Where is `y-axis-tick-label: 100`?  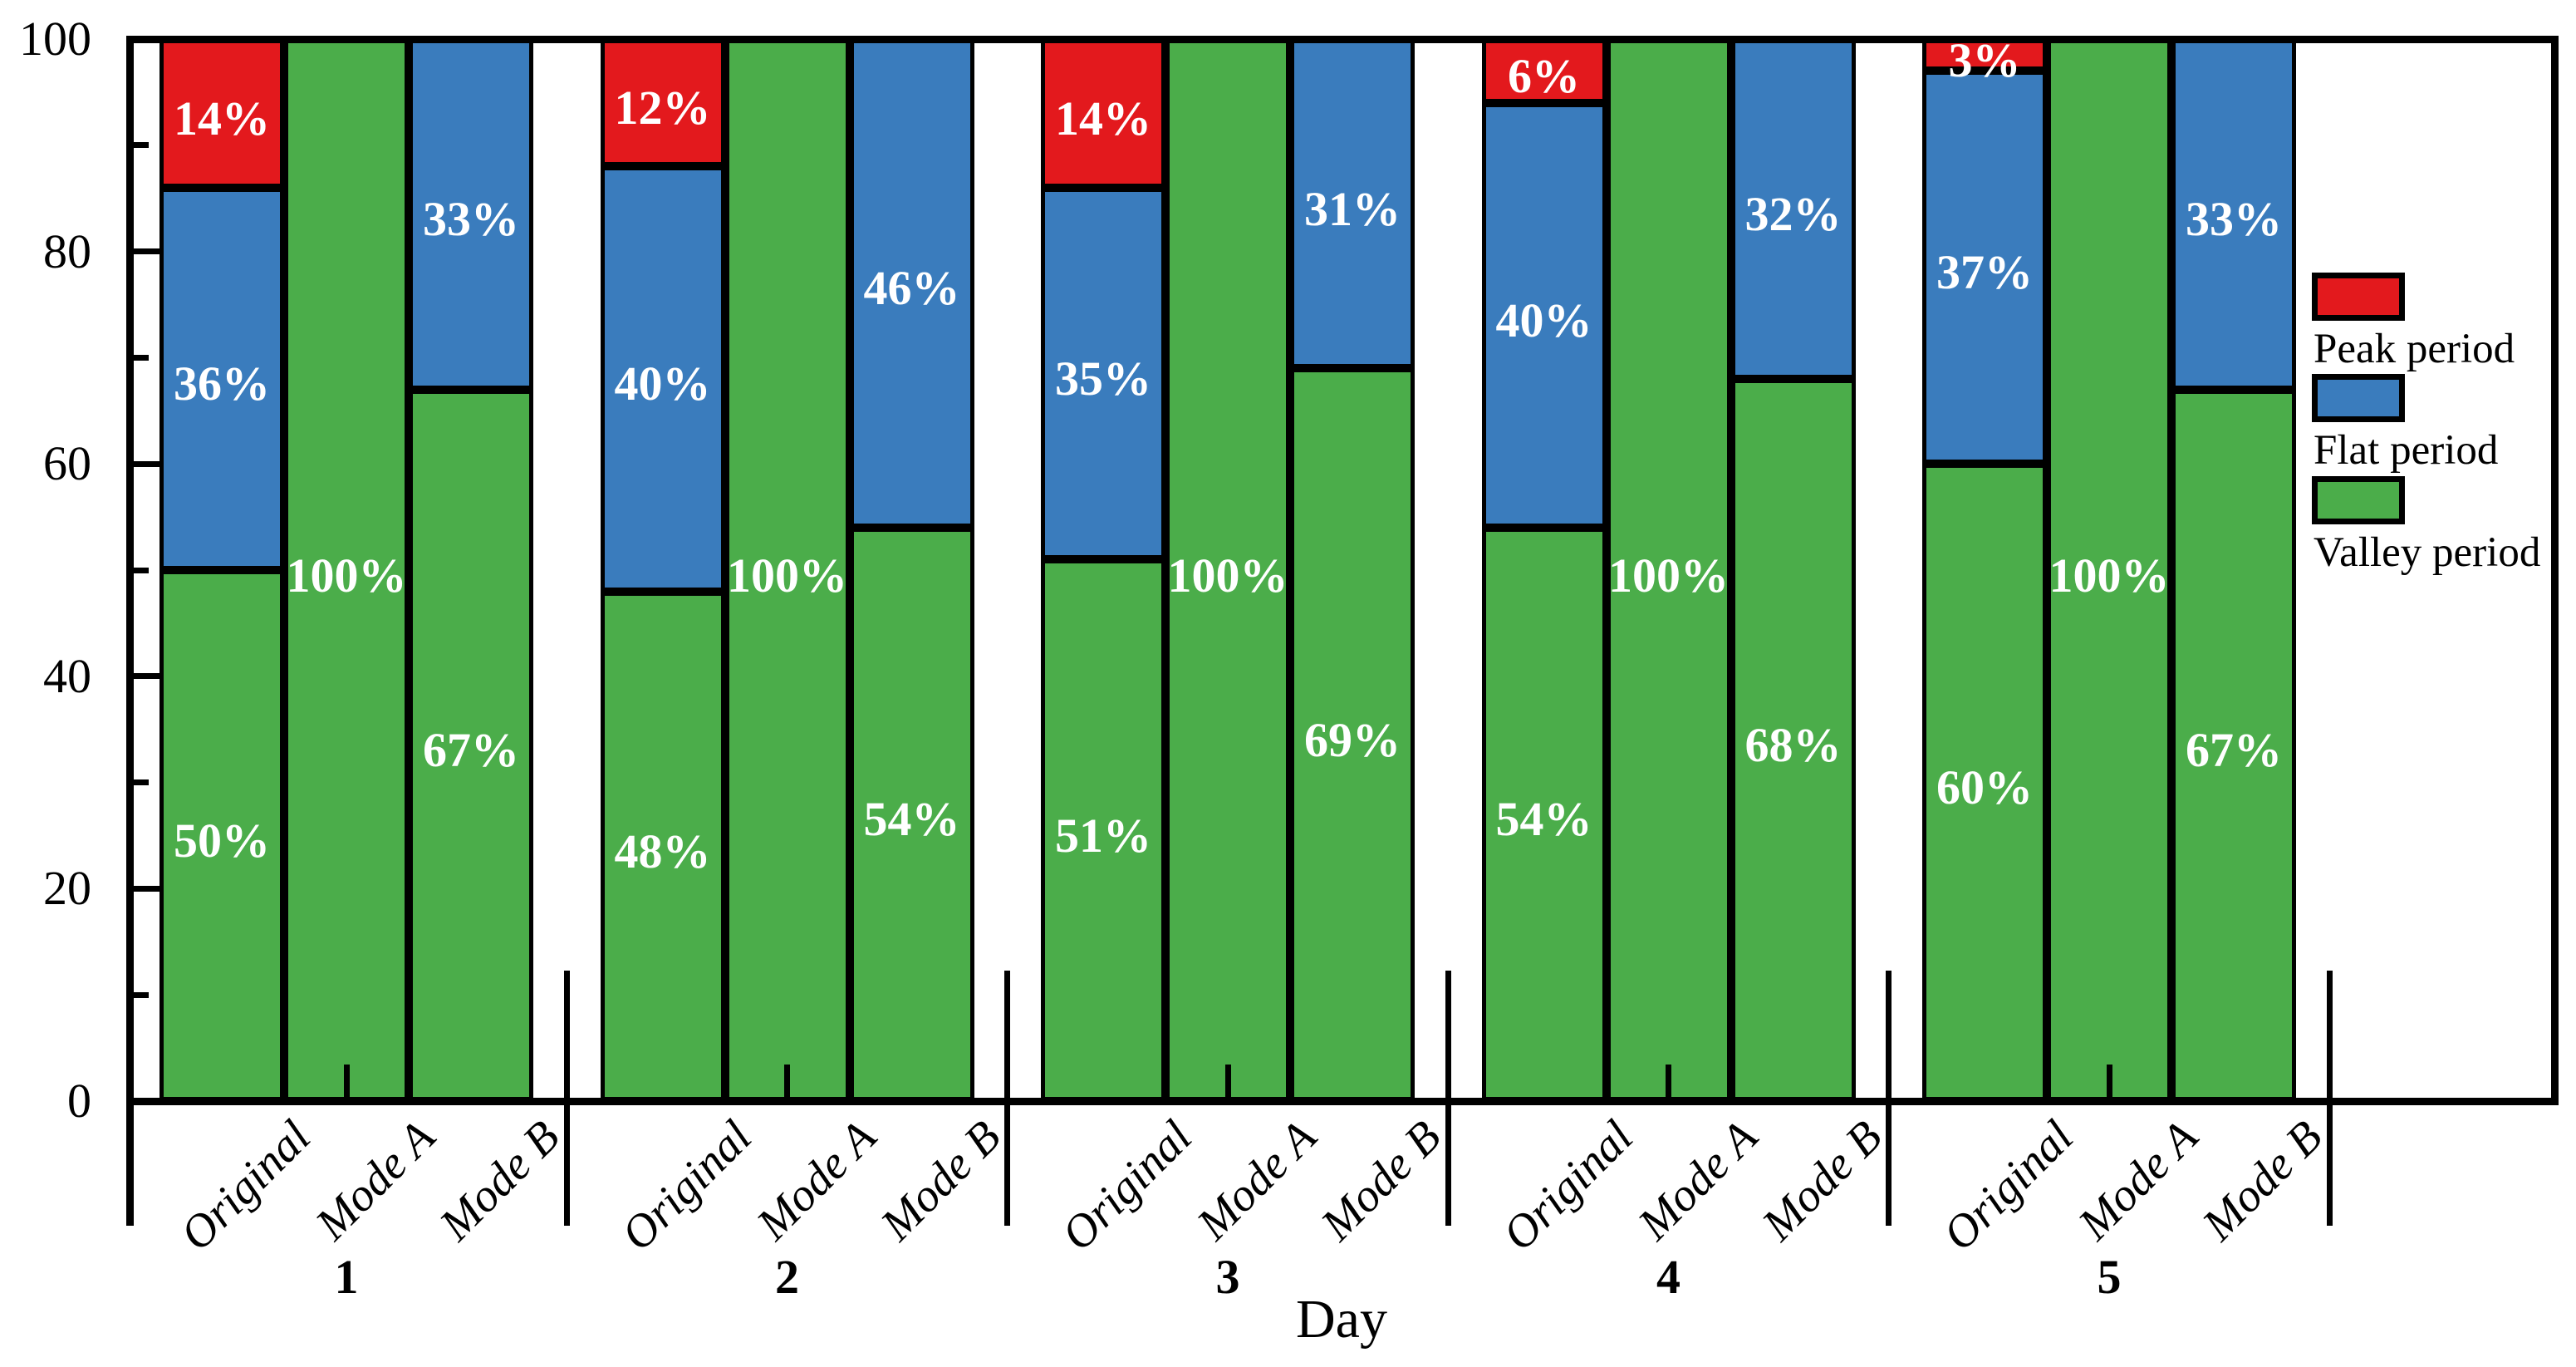
y-axis-tick-label: 100 is located at coordinates (55, 39).